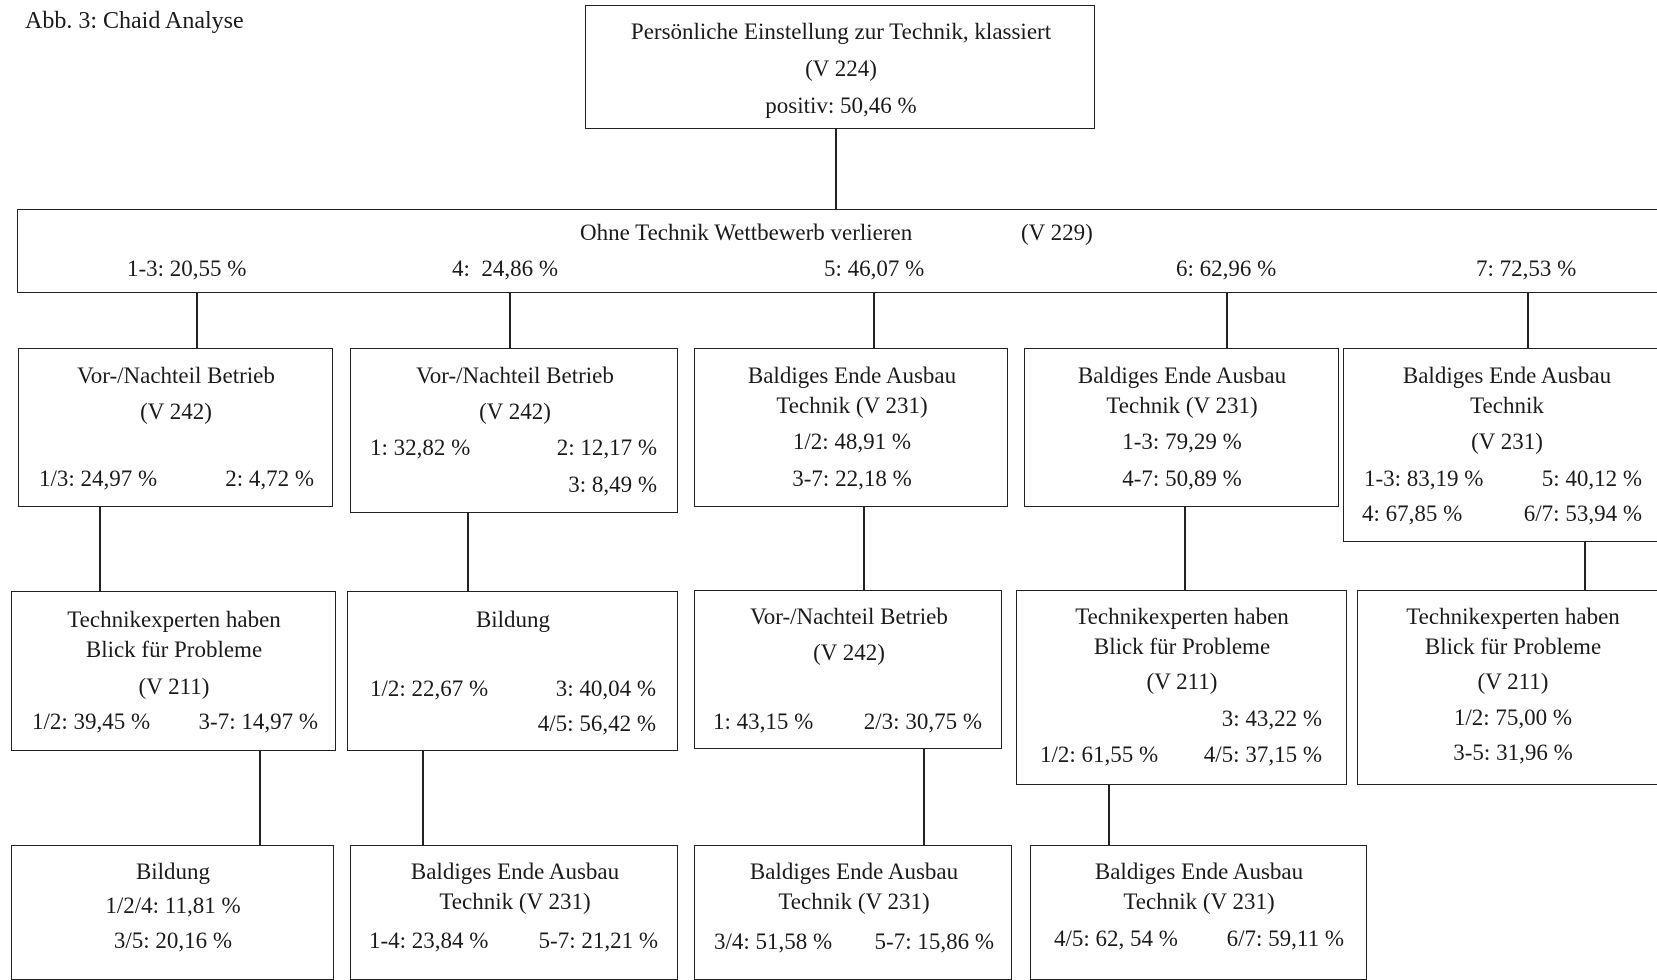  What do you see at coordinates (1507, 441) in the screenshot?
I see `node-variable: (V 231)` at bounding box center [1507, 441].